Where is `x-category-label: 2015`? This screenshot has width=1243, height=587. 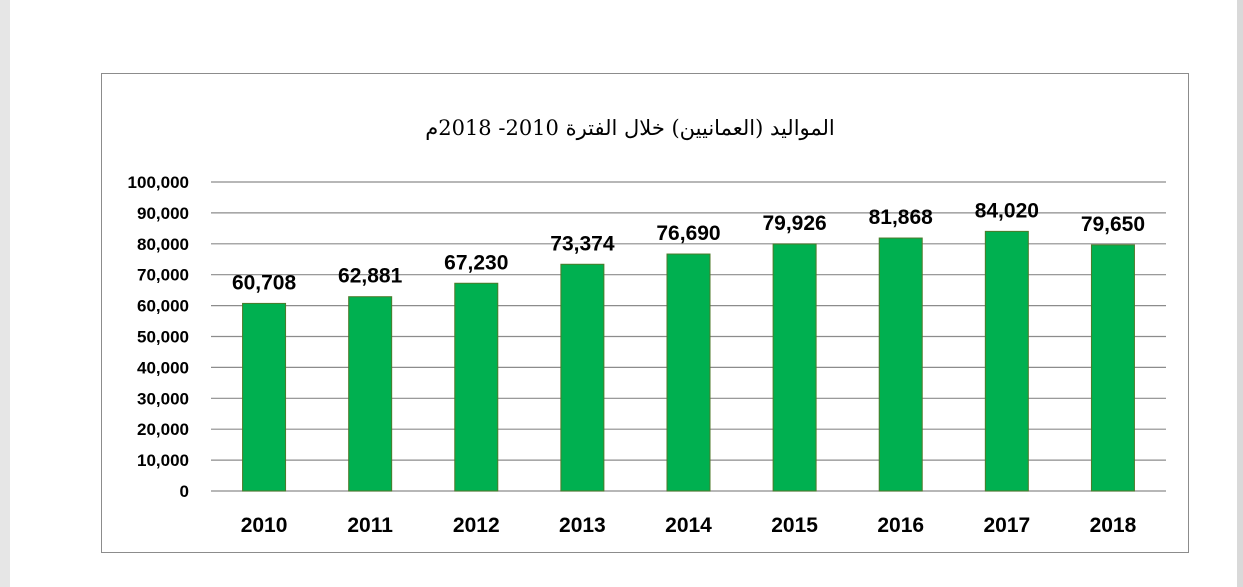 x-category-label: 2015 is located at coordinates (794, 525).